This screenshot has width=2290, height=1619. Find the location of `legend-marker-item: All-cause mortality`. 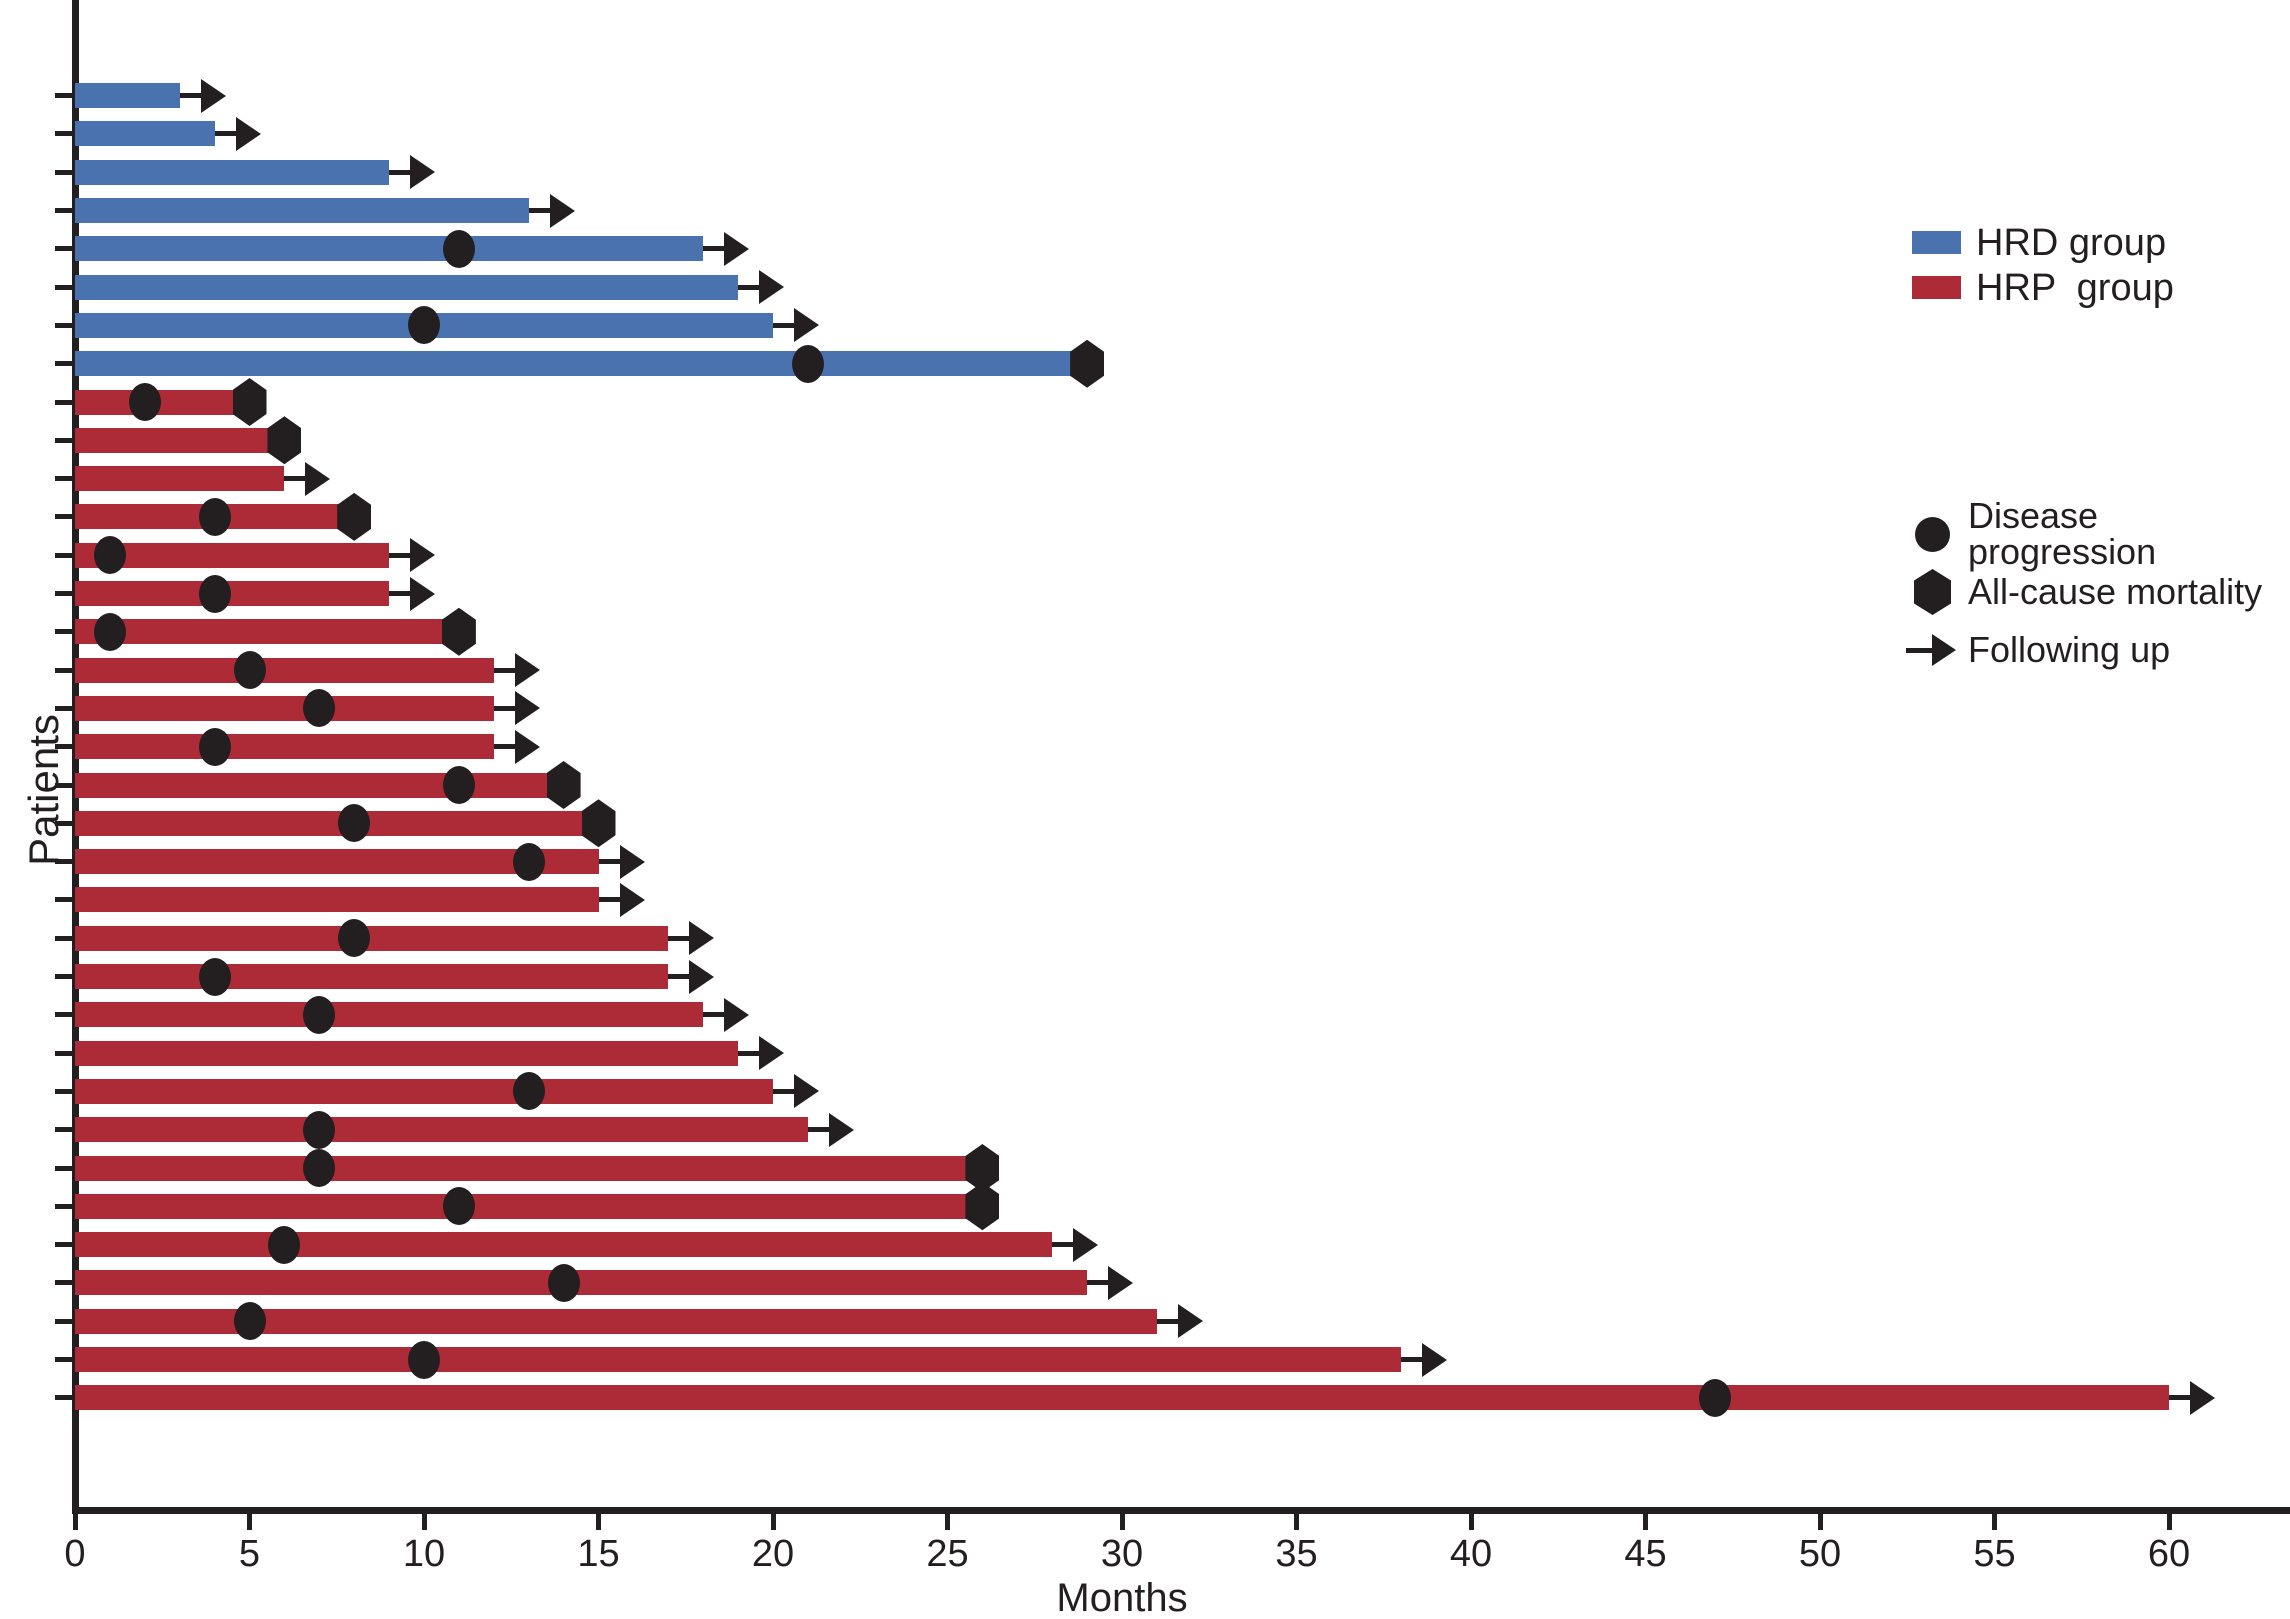

legend-marker-item: All-cause mortality is located at coordinates (2098, 592).